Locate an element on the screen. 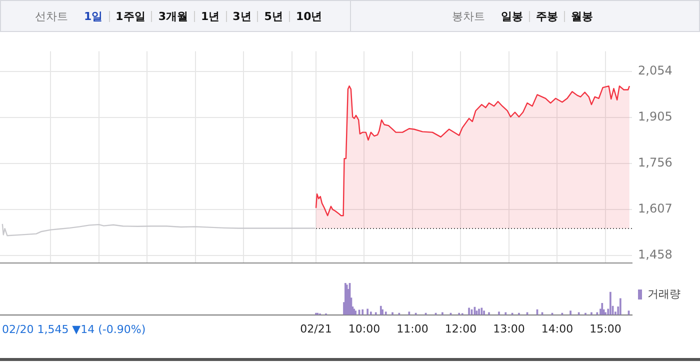 Image resolution: width=700 pixels, height=362 pixels. text: 10년 is located at coordinates (308, 16).